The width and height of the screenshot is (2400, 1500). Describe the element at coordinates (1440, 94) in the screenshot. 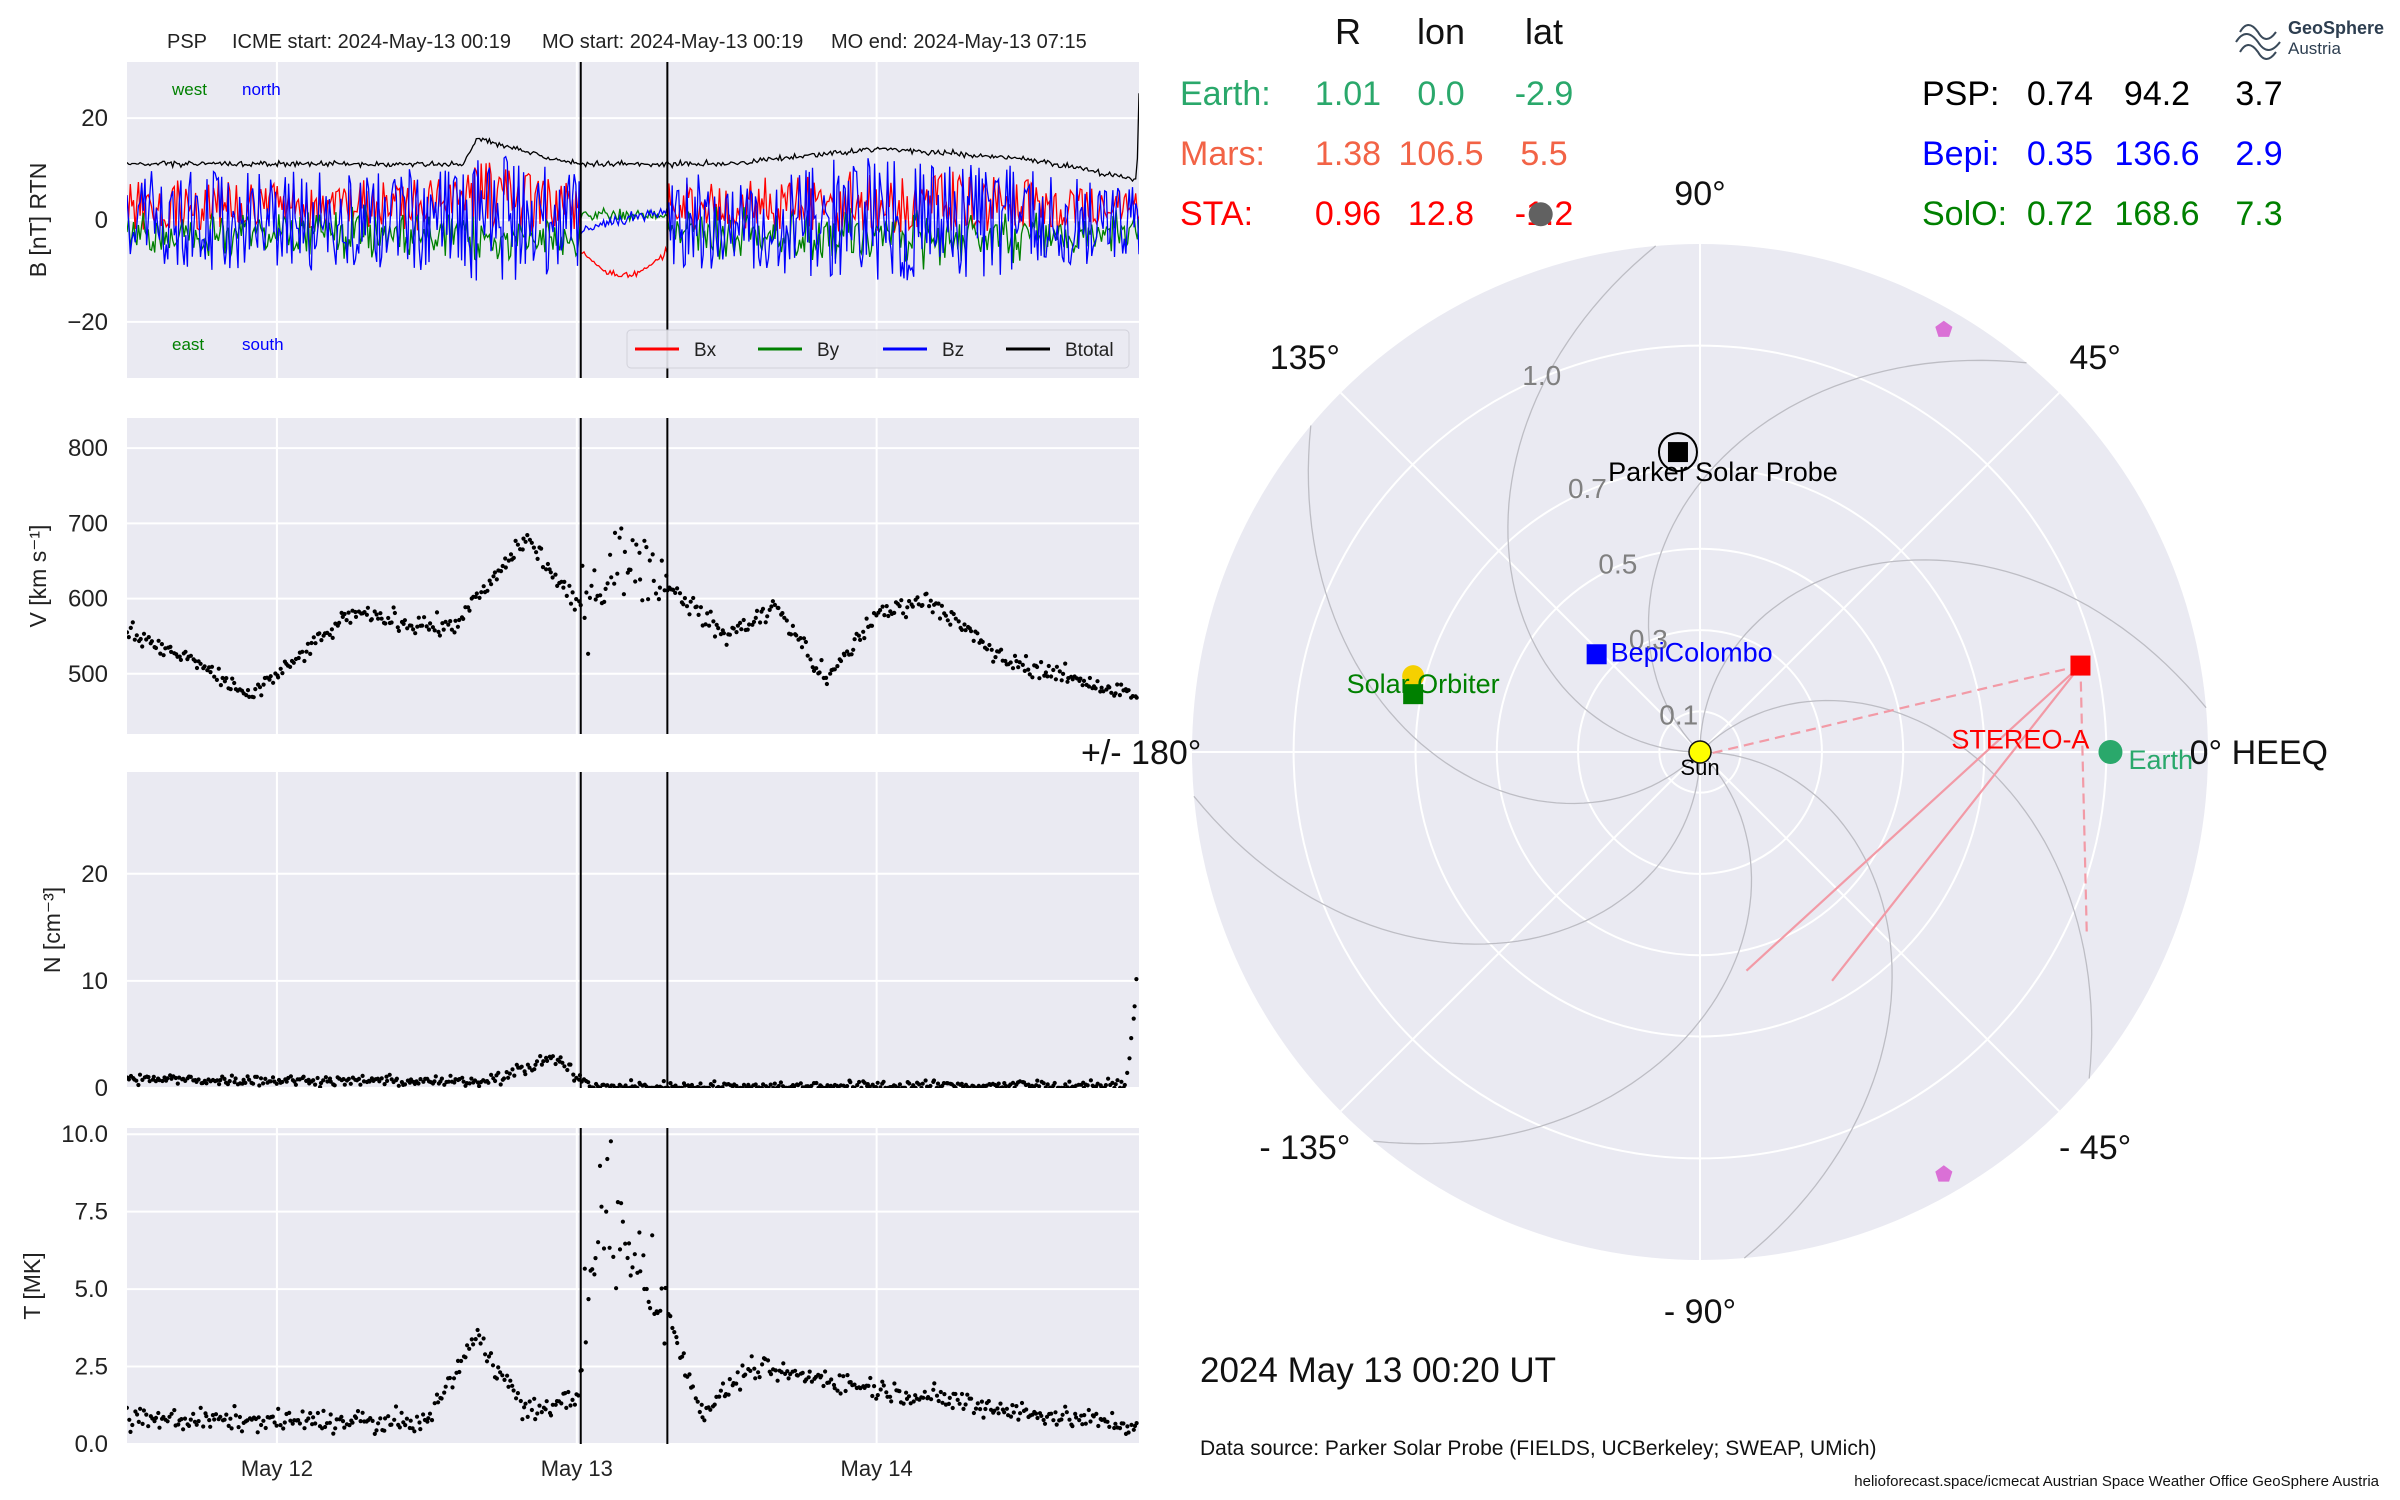

I see `body-lon: 0.0` at that location.